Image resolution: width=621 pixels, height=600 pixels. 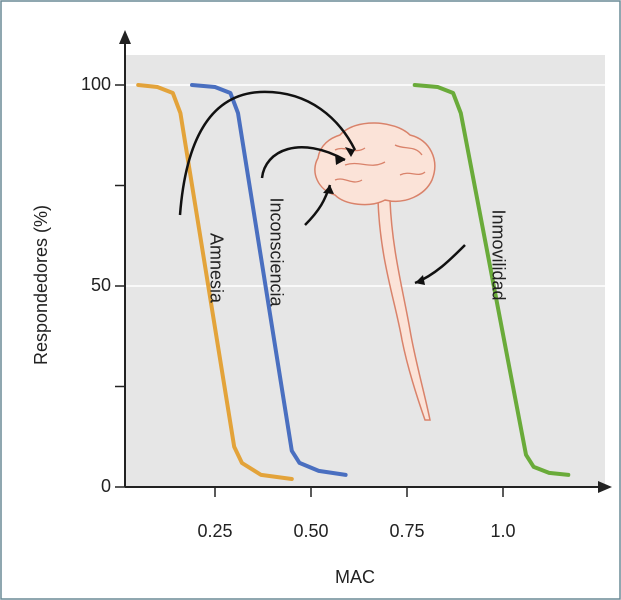 What do you see at coordinates (355, 577) in the screenshot?
I see `x-axis-label: MAC` at bounding box center [355, 577].